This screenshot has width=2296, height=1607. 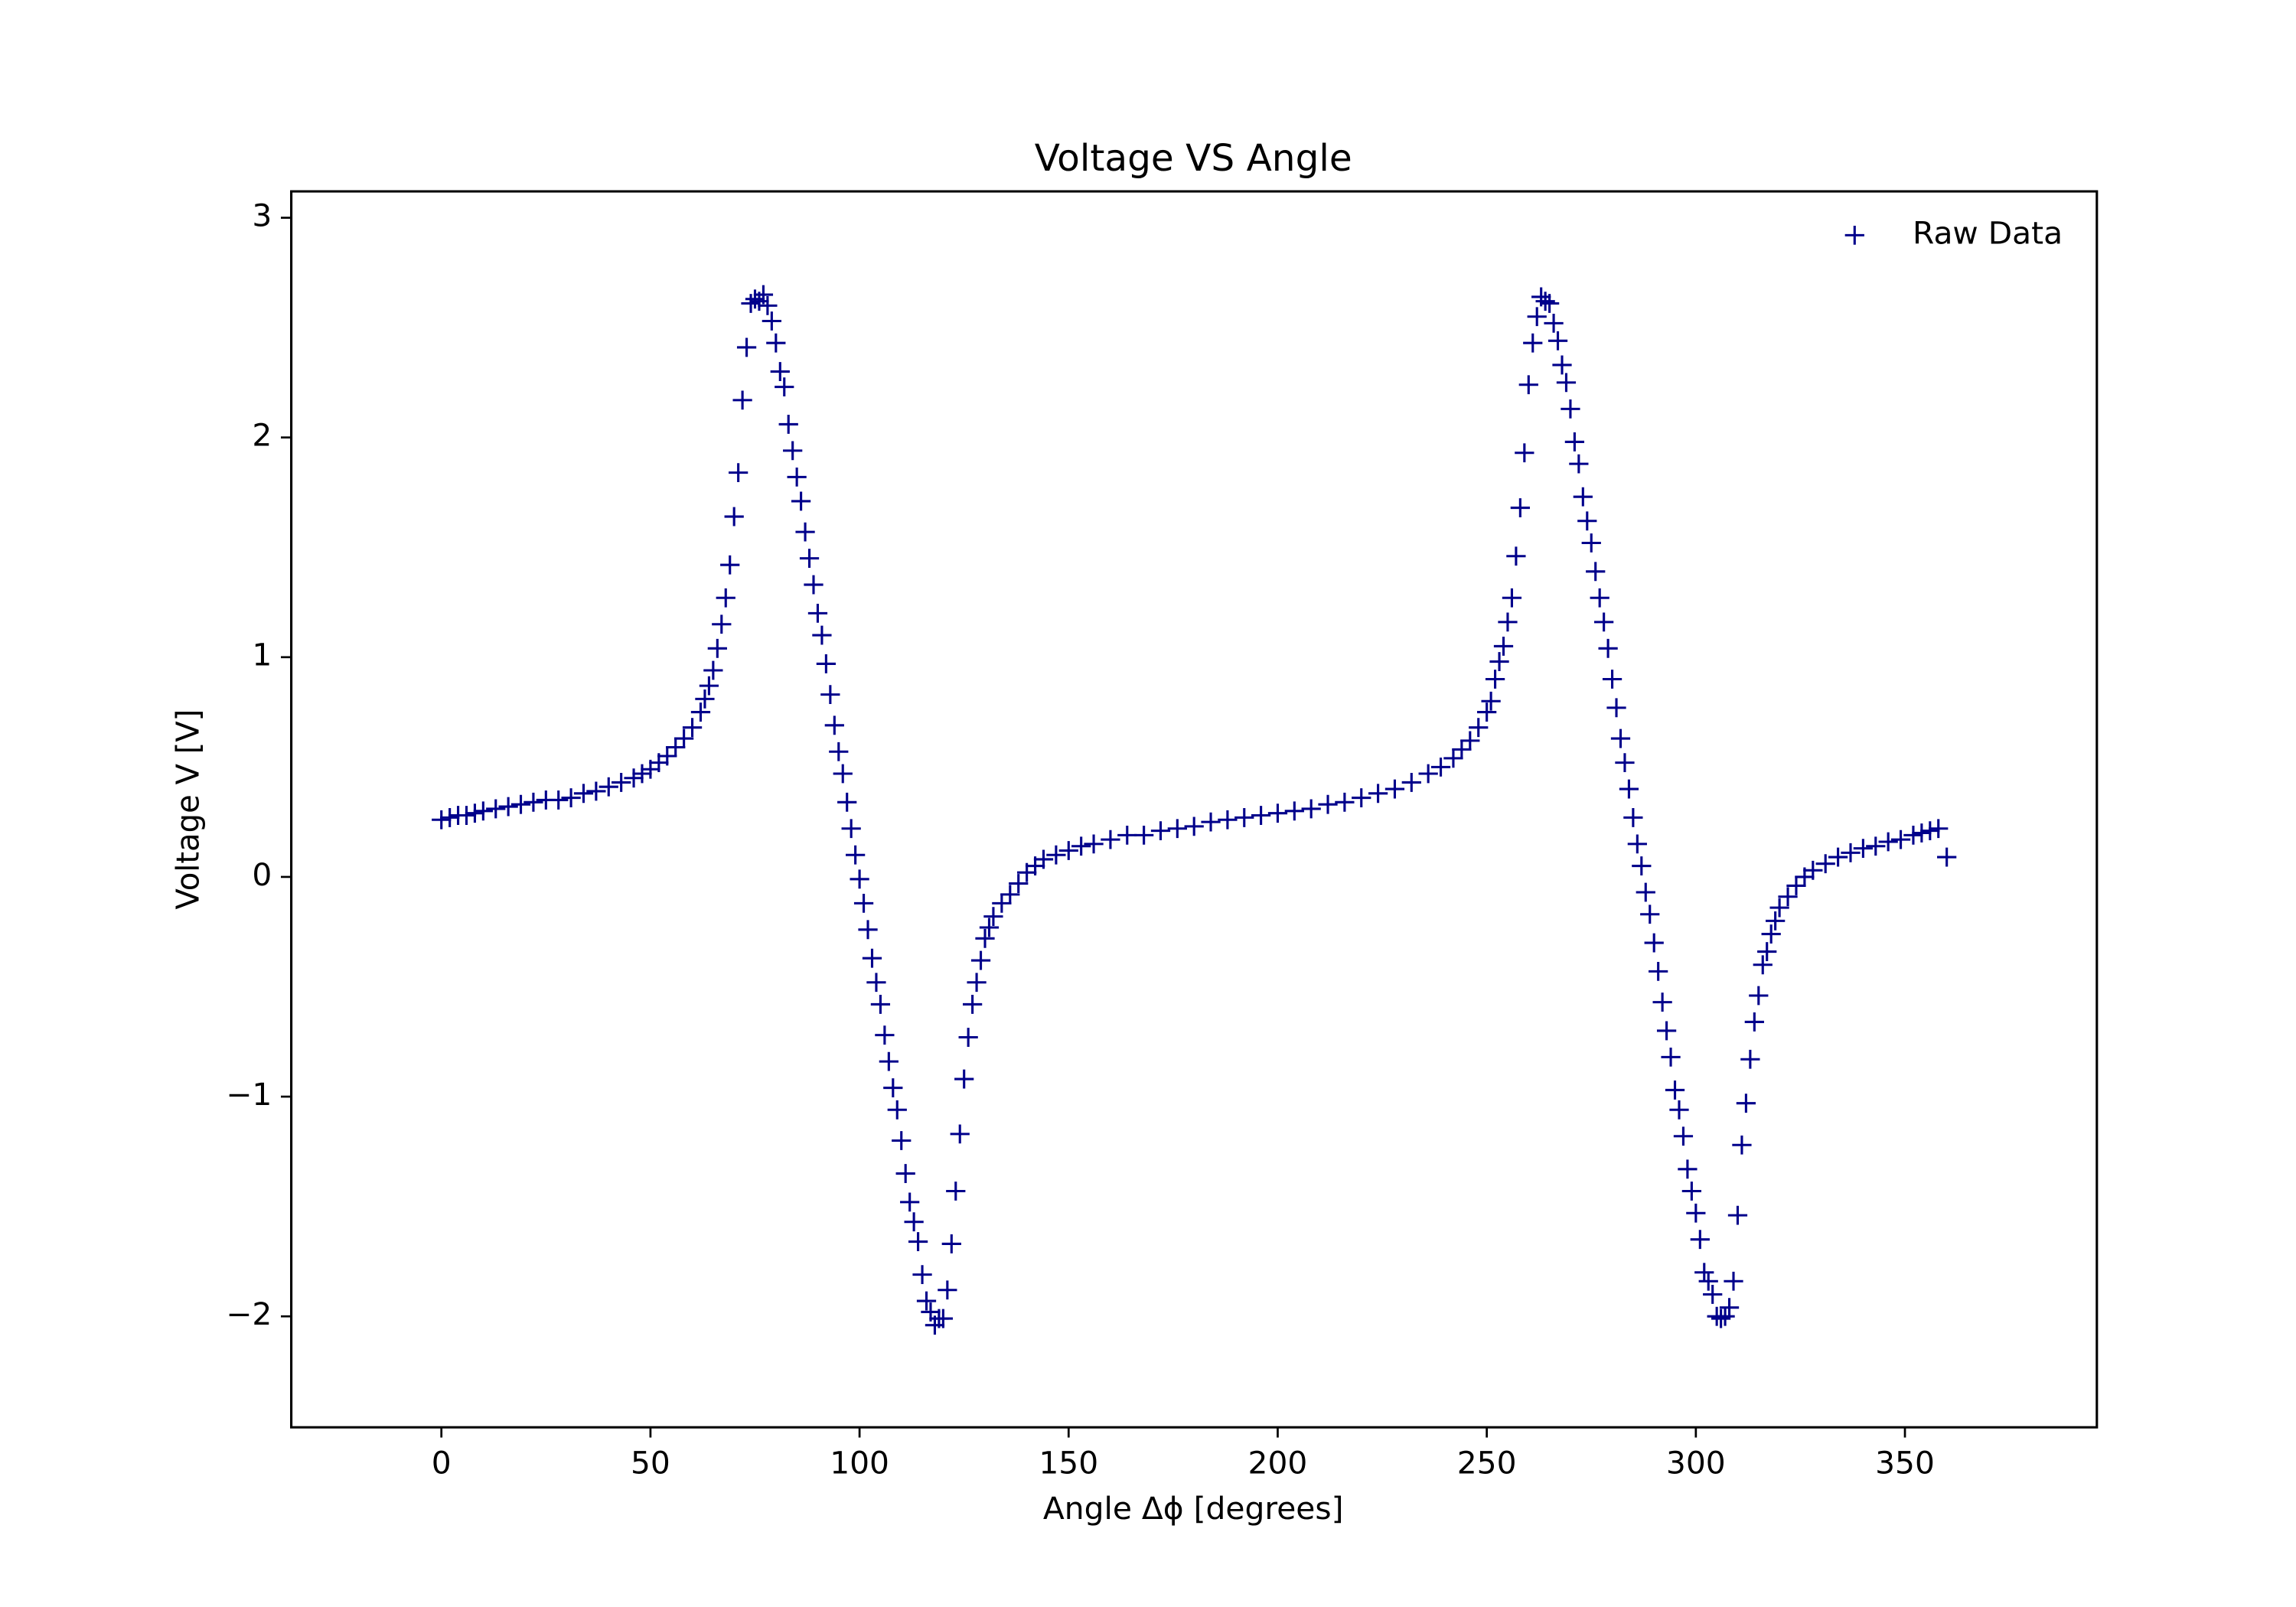 I want to click on legend-marker, so click(x=1854, y=235).